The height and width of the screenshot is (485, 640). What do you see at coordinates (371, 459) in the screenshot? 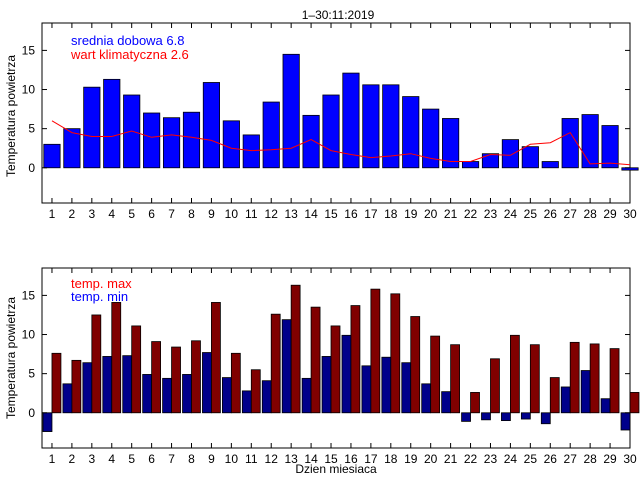
I see `x-tick-label-day-17: 17` at bounding box center [371, 459].